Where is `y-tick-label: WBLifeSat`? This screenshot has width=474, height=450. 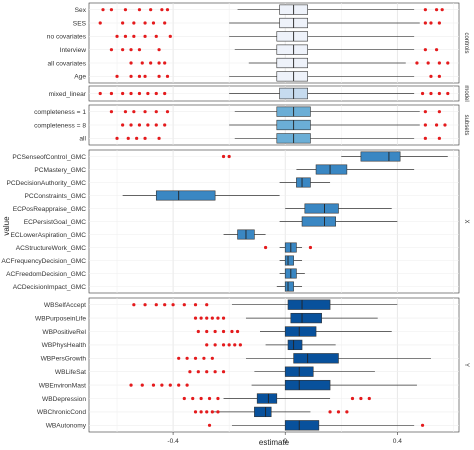
y-tick-label: WBLifeSat is located at coordinates (70, 372).